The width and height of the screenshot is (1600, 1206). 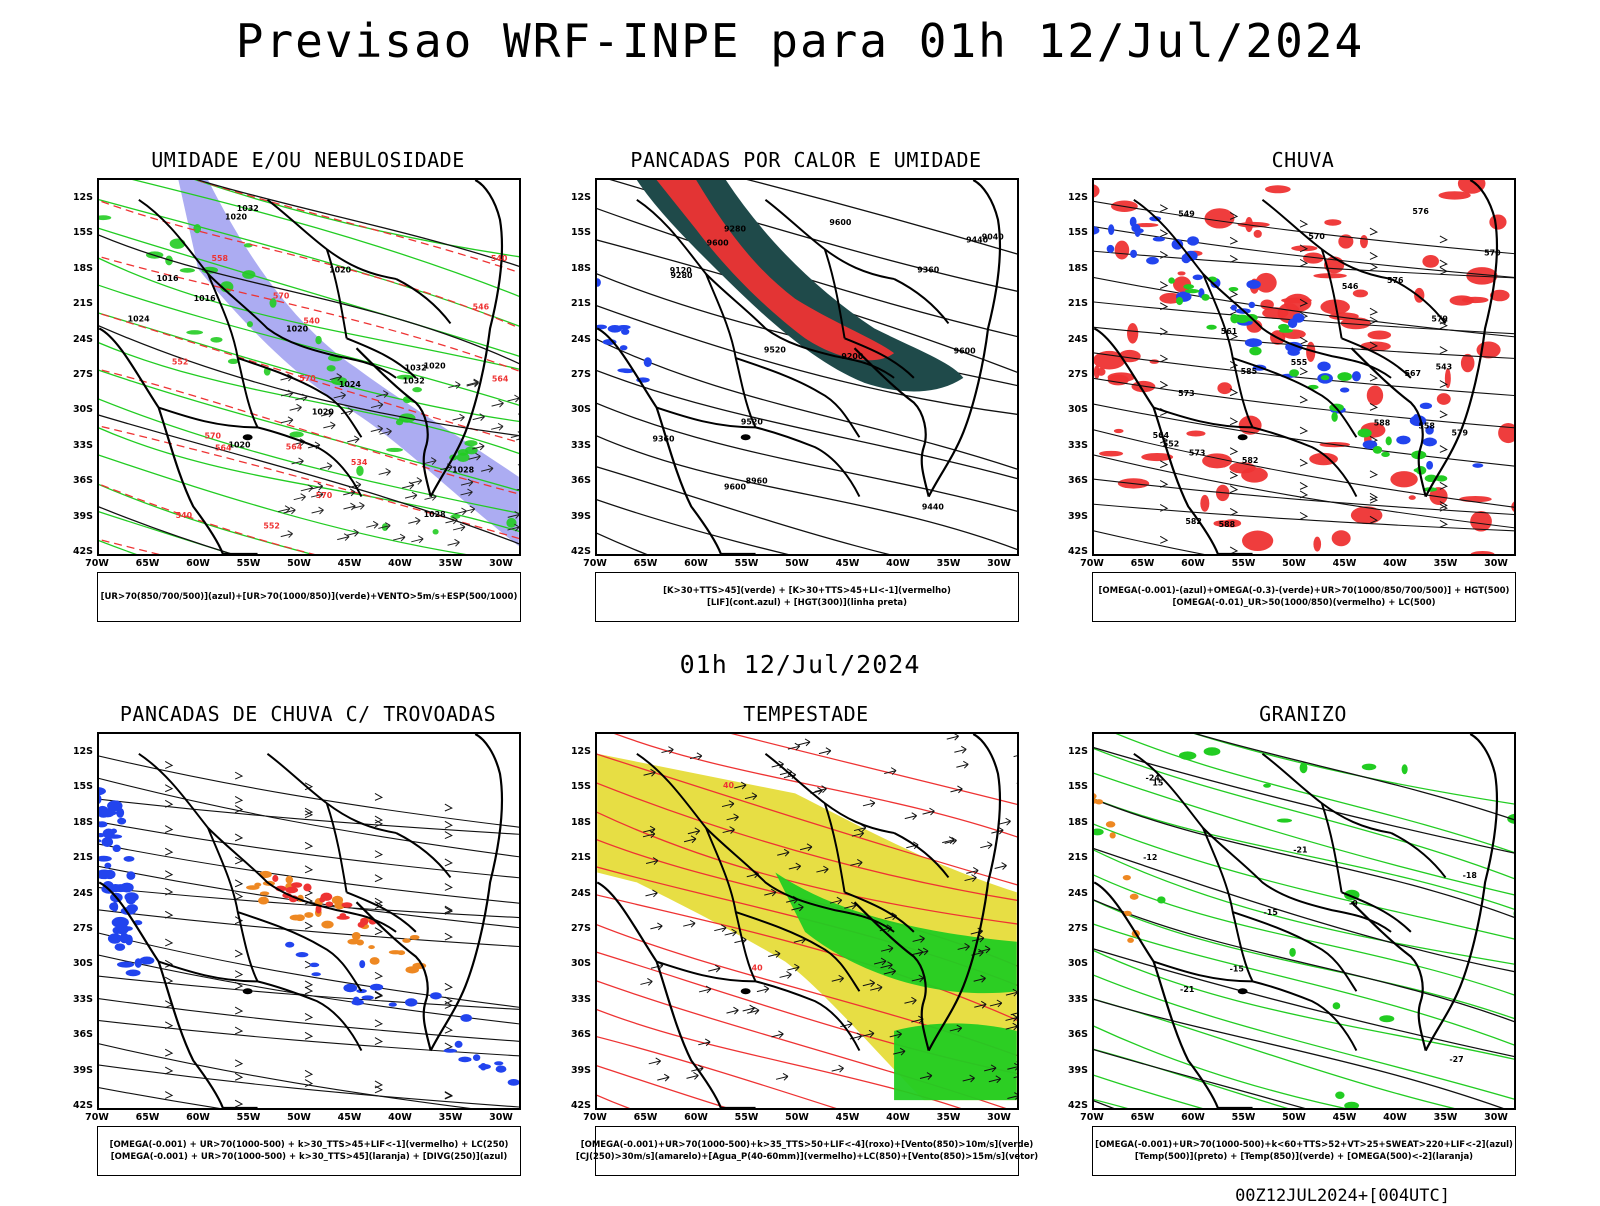 What do you see at coordinates (1412, 373) in the screenshot?
I see `contour-label: 567` at bounding box center [1412, 373].